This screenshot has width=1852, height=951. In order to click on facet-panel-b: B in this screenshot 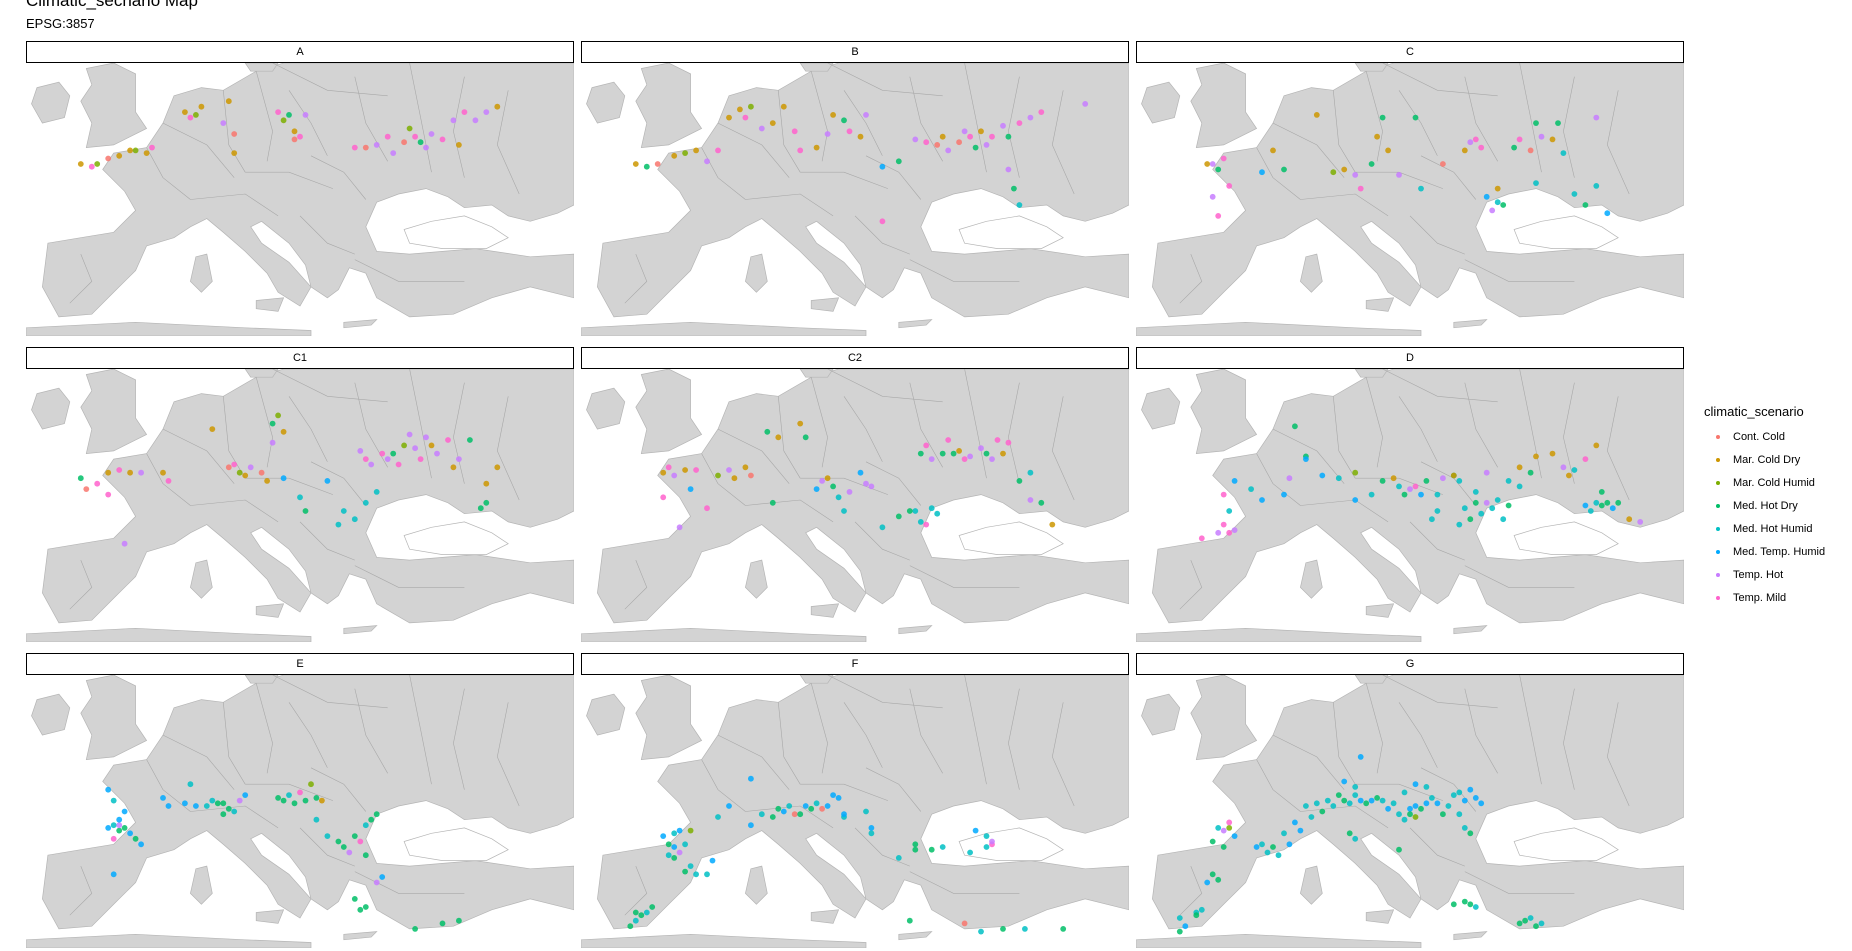, I will do `click(855, 188)`.